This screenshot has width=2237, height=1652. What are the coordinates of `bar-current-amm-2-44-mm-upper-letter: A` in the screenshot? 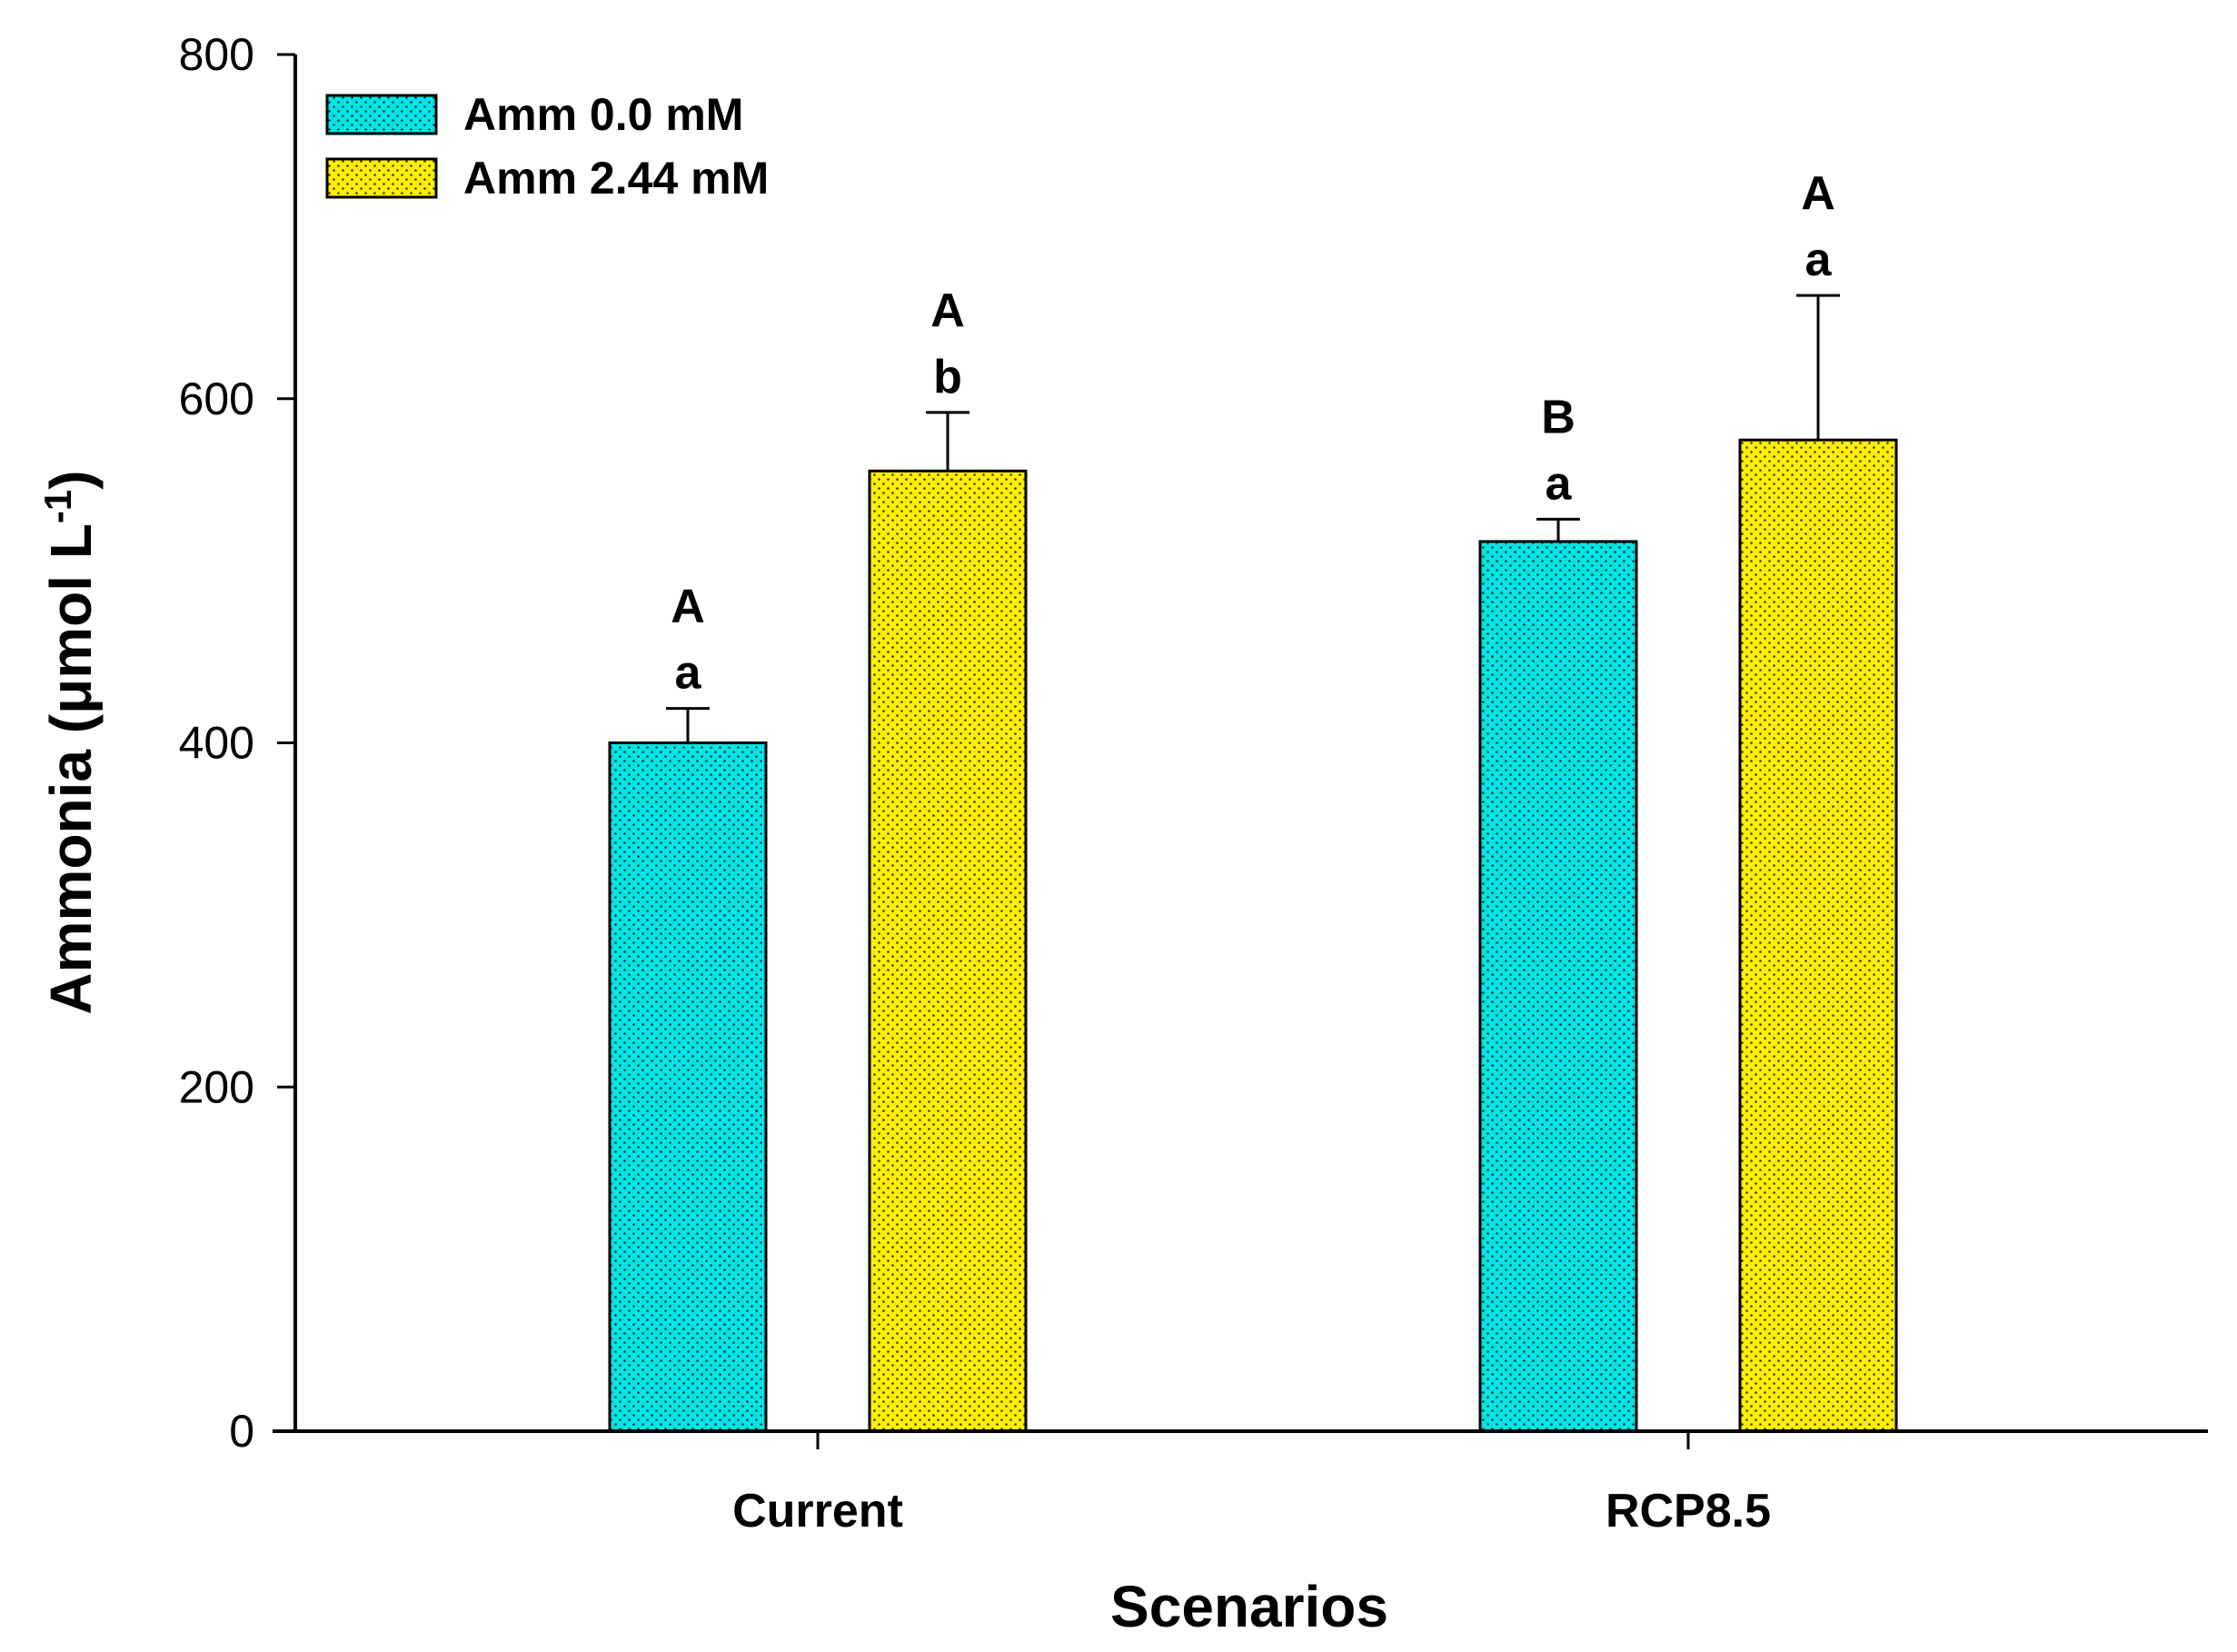 It's located at (948, 310).